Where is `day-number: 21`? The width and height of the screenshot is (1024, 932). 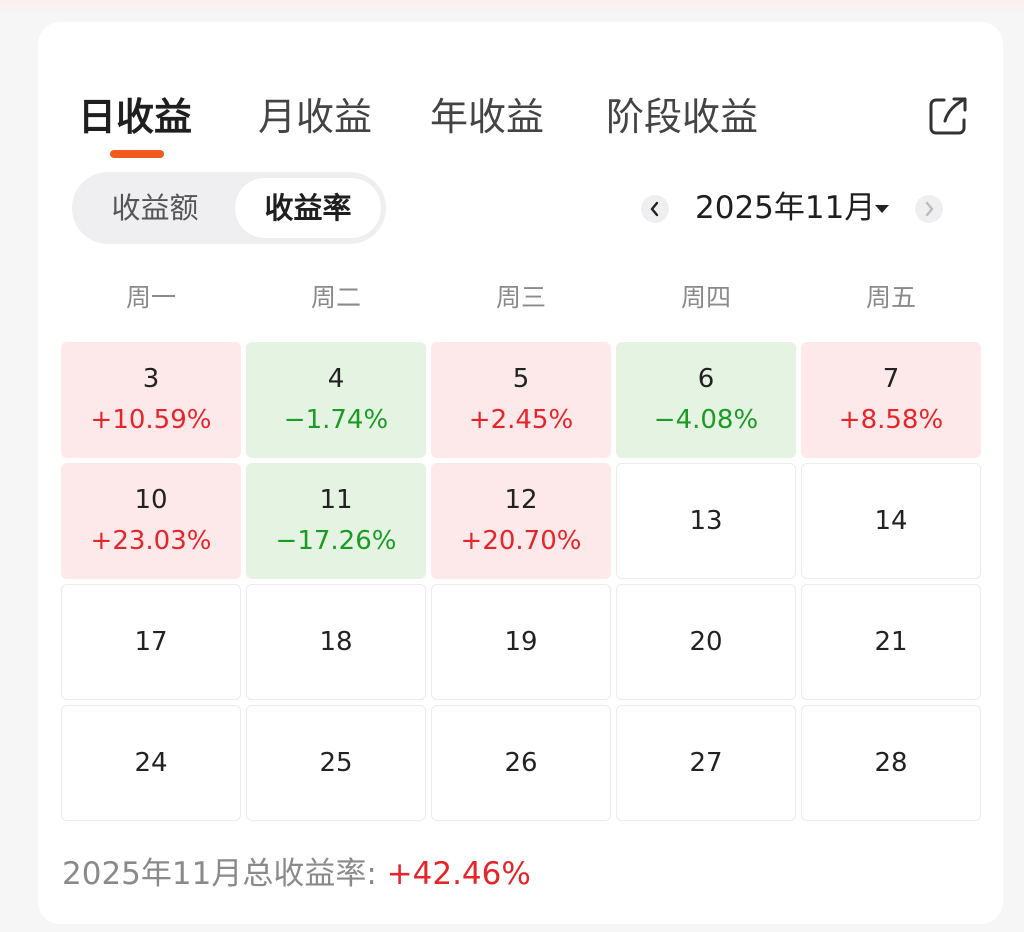
day-number: 21 is located at coordinates (891, 642).